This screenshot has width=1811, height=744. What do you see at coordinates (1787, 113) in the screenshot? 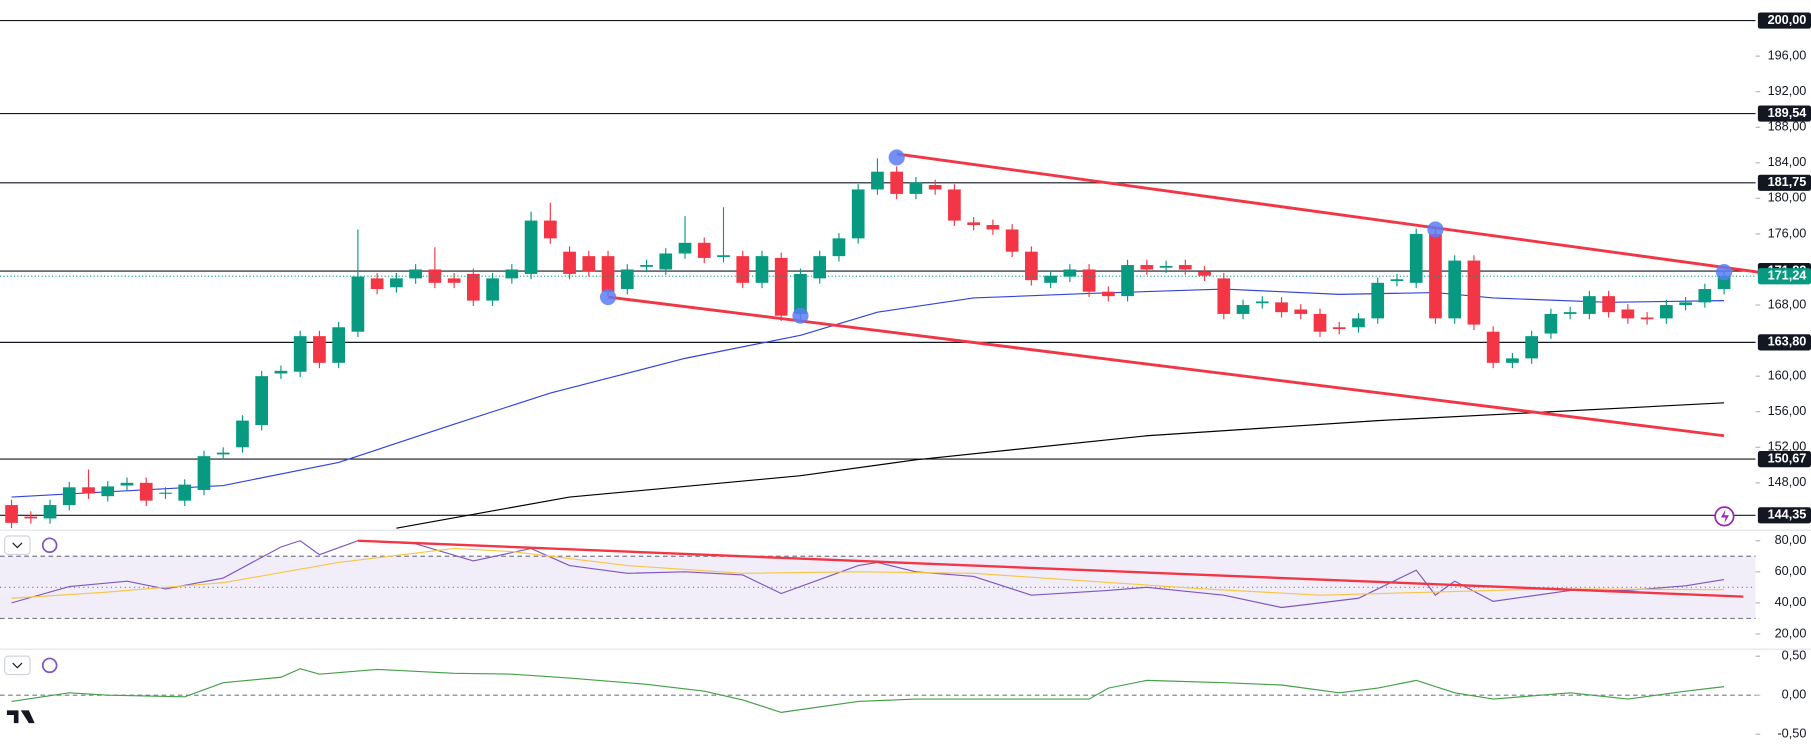
I see `level-label: 189,54` at bounding box center [1787, 113].